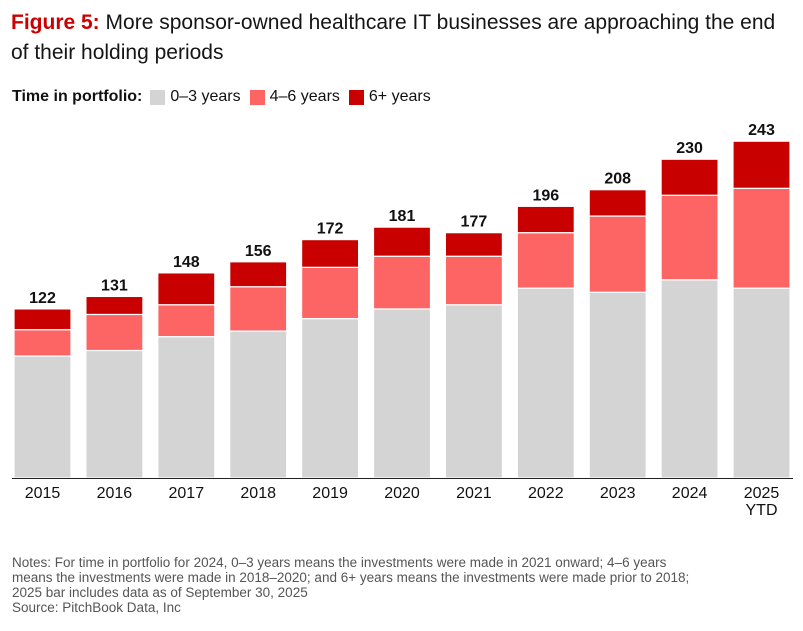 The height and width of the screenshot is (631, 803). I want to click on x-tick-label-2018: 2018, so click(258, 493).